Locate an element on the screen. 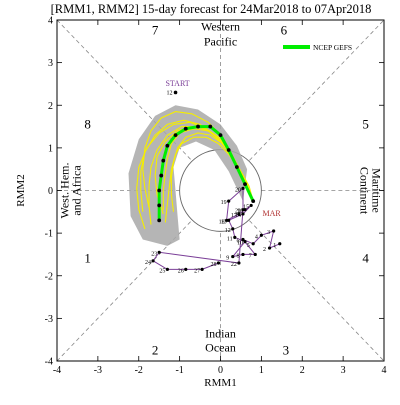  phase-label-6: 6 is located at coordinates (284, 30).